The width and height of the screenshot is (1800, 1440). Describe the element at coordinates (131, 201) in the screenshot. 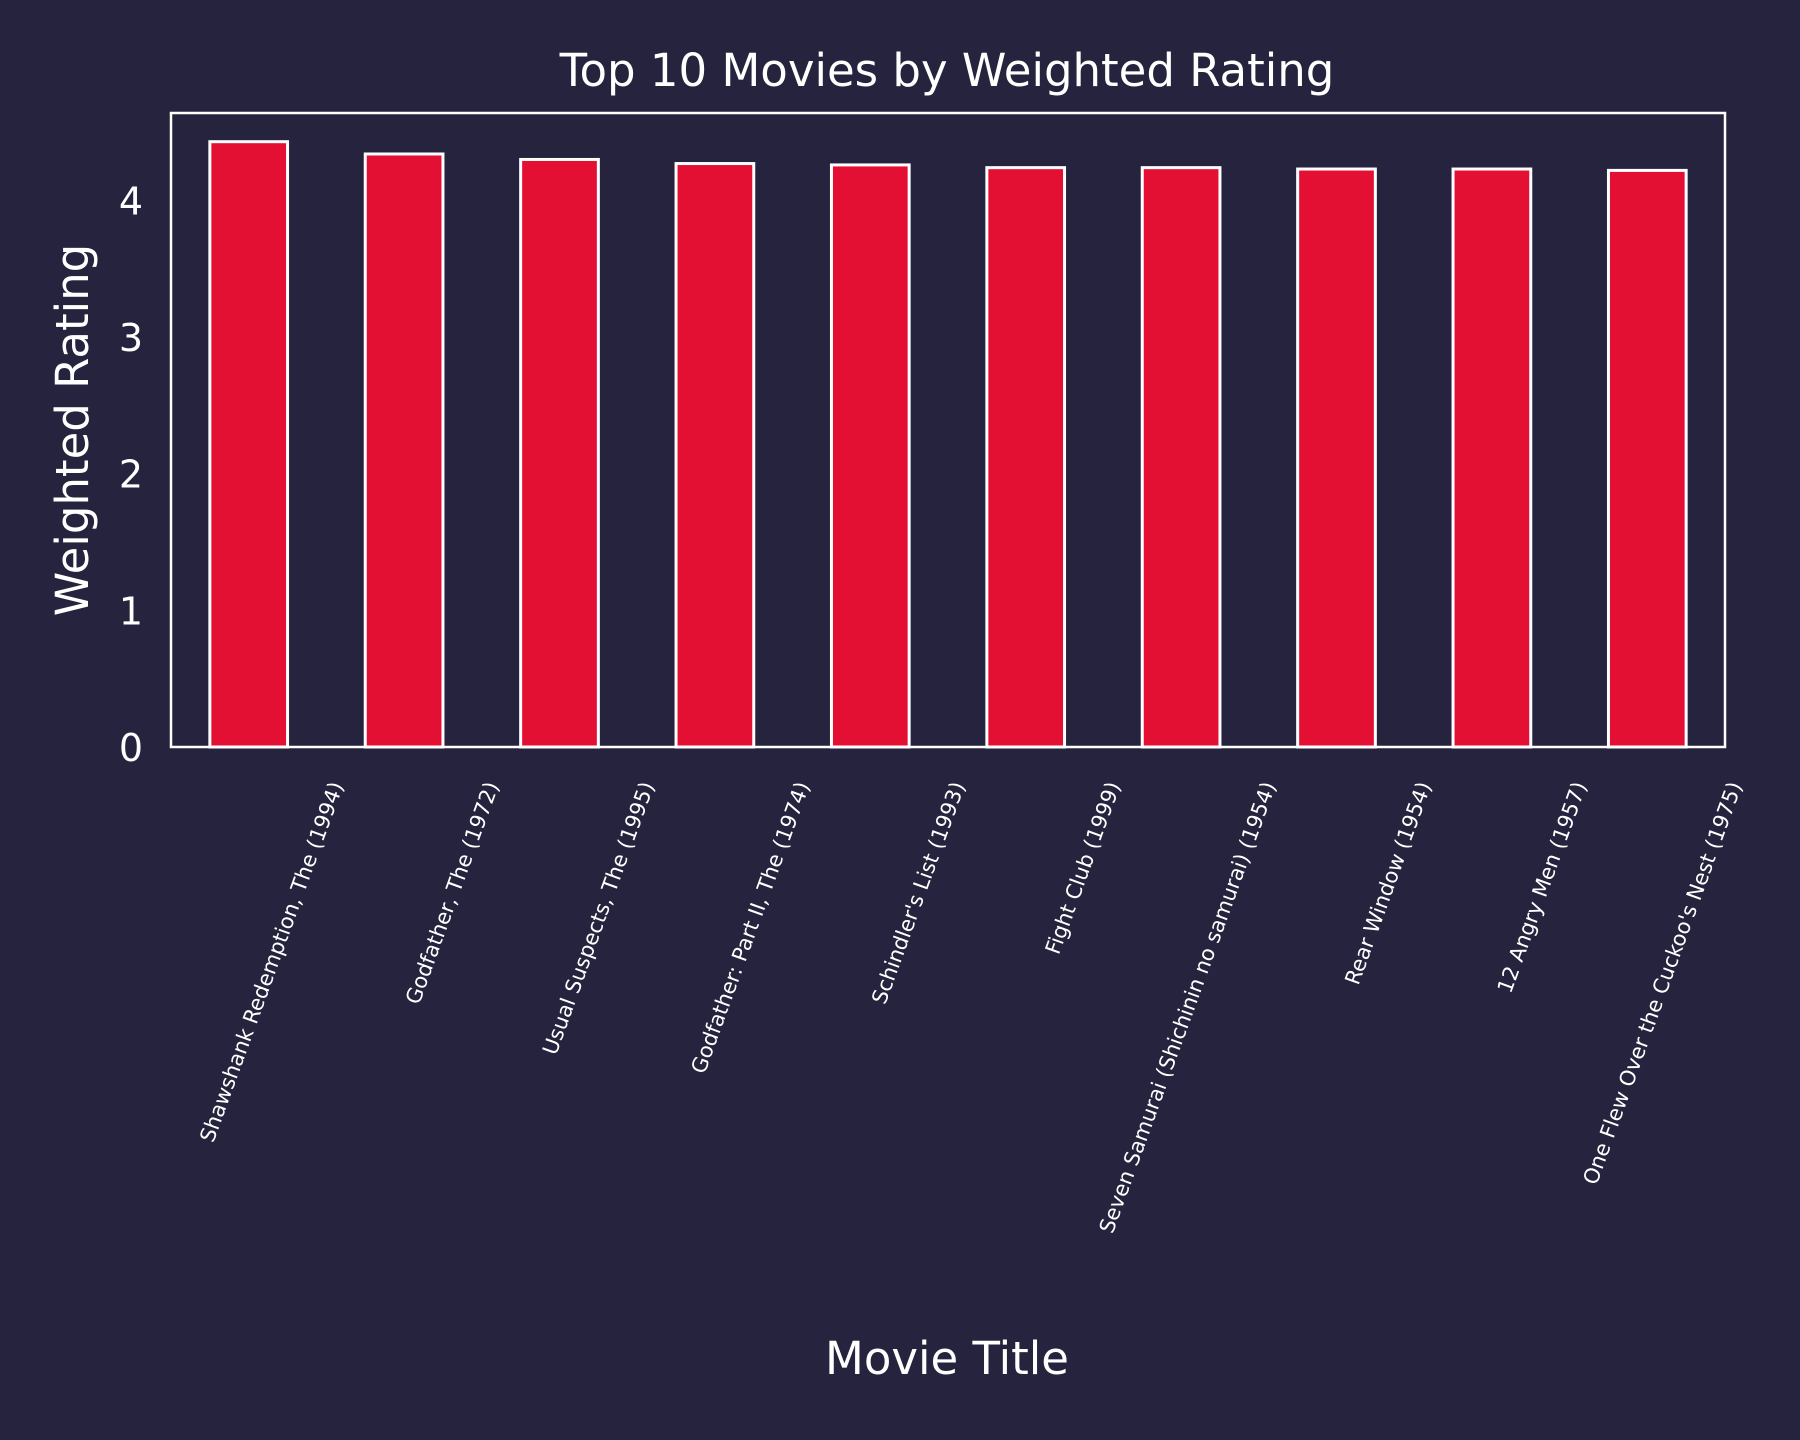

I see `y-tick-label-4: 4` at that location.